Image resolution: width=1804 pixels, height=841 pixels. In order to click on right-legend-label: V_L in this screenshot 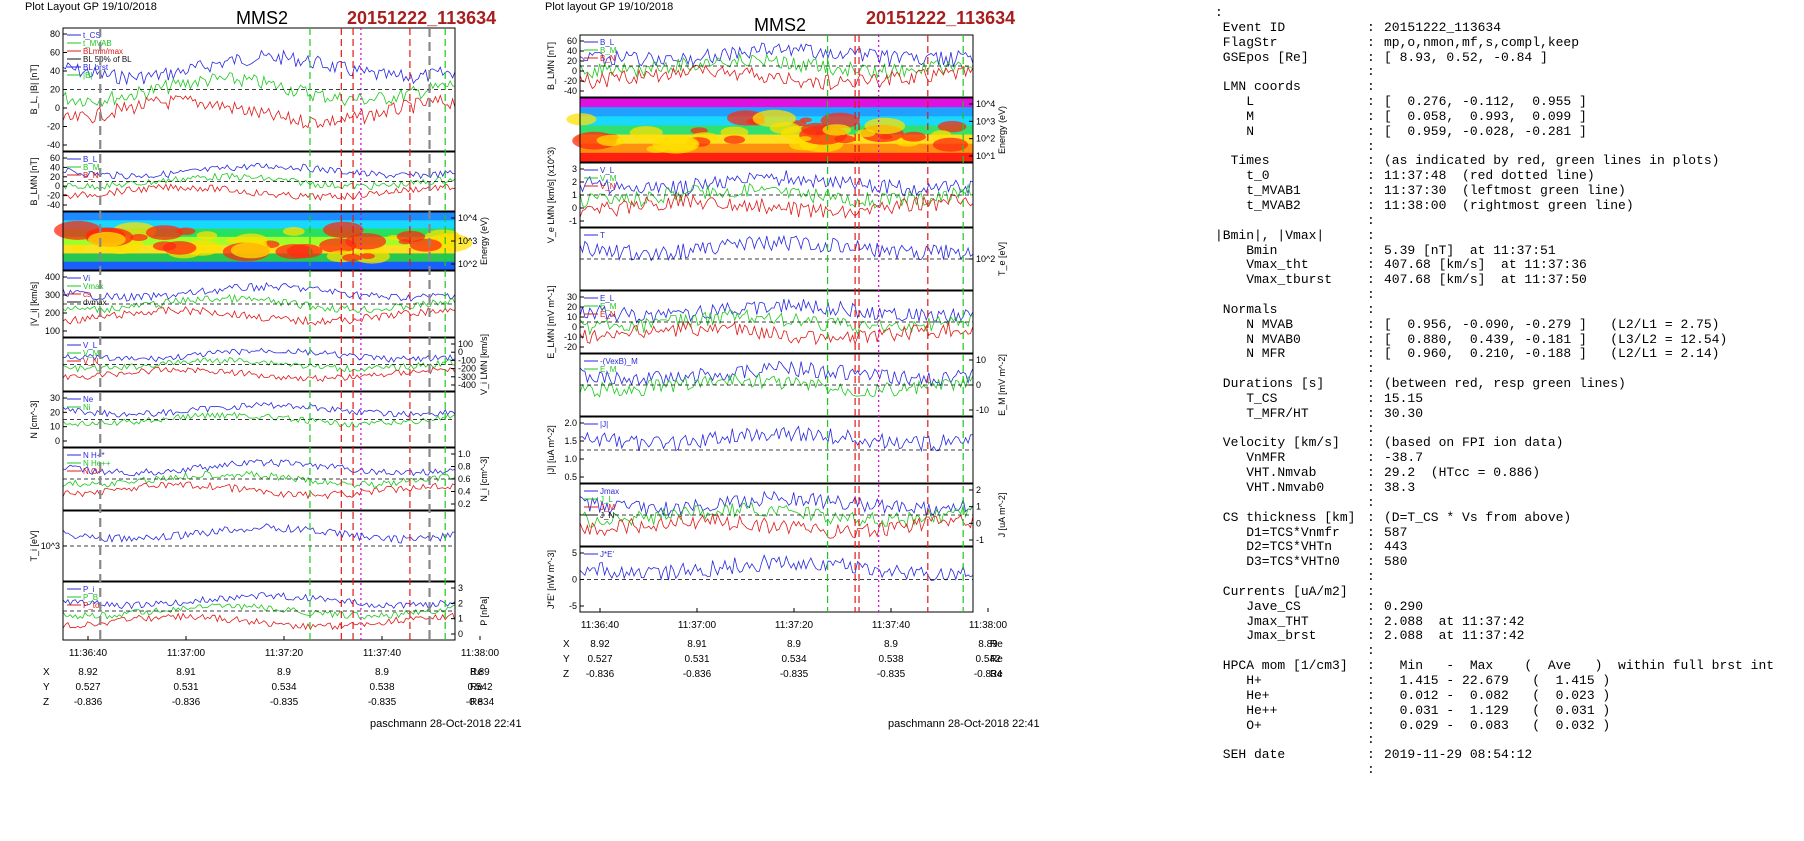, I will do `click(607, 170)`.